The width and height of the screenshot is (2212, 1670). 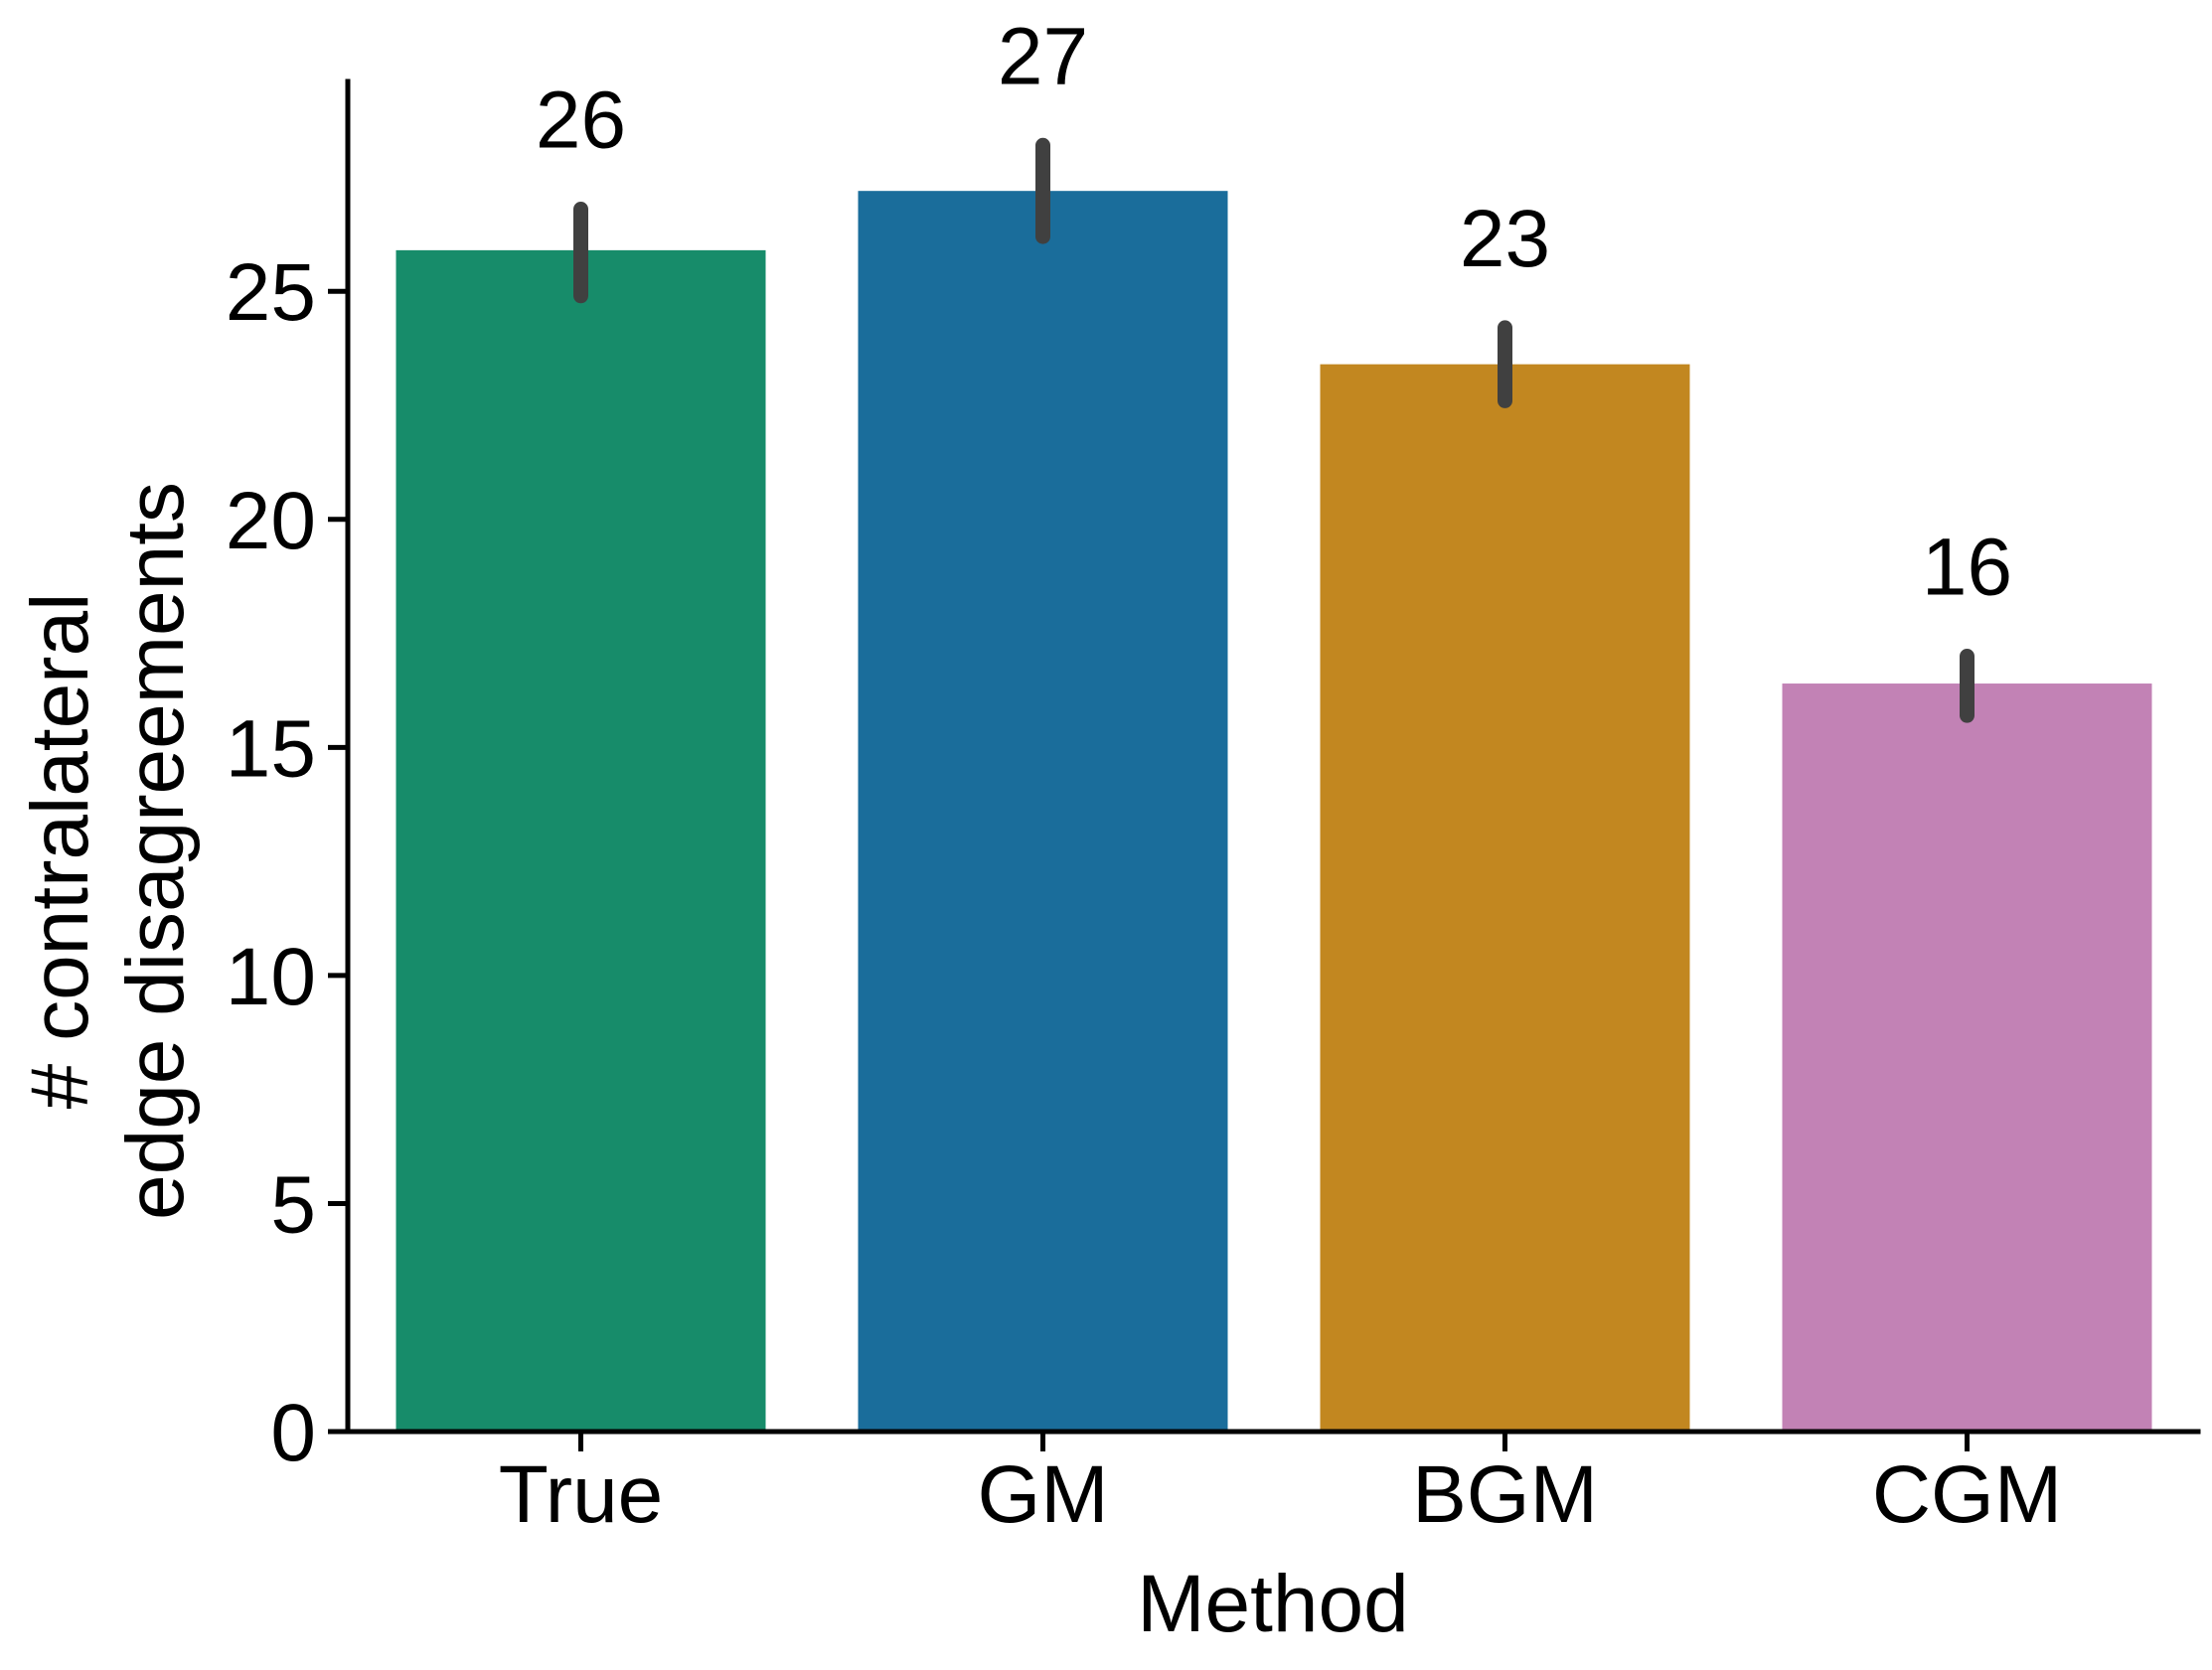 I want to click on value-label-bgm: 23, so click(x=1505, y=239).